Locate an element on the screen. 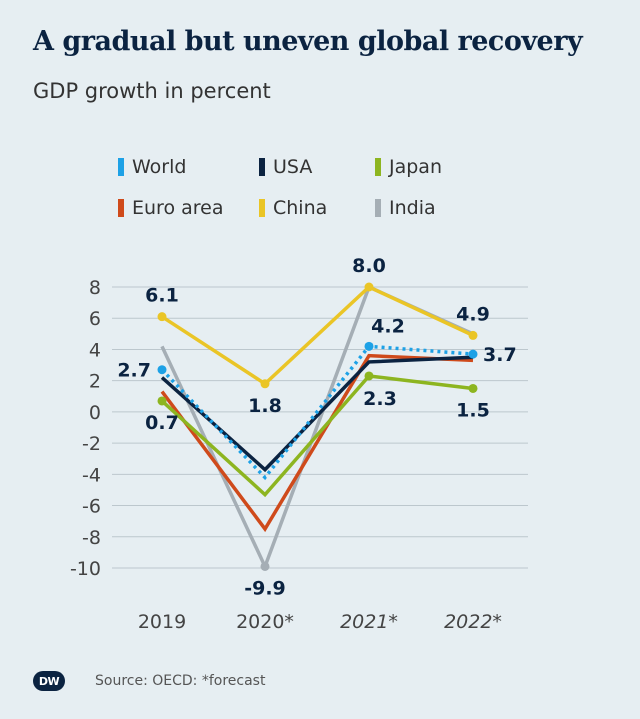  series-line-world is located at coordinates (317, 412).